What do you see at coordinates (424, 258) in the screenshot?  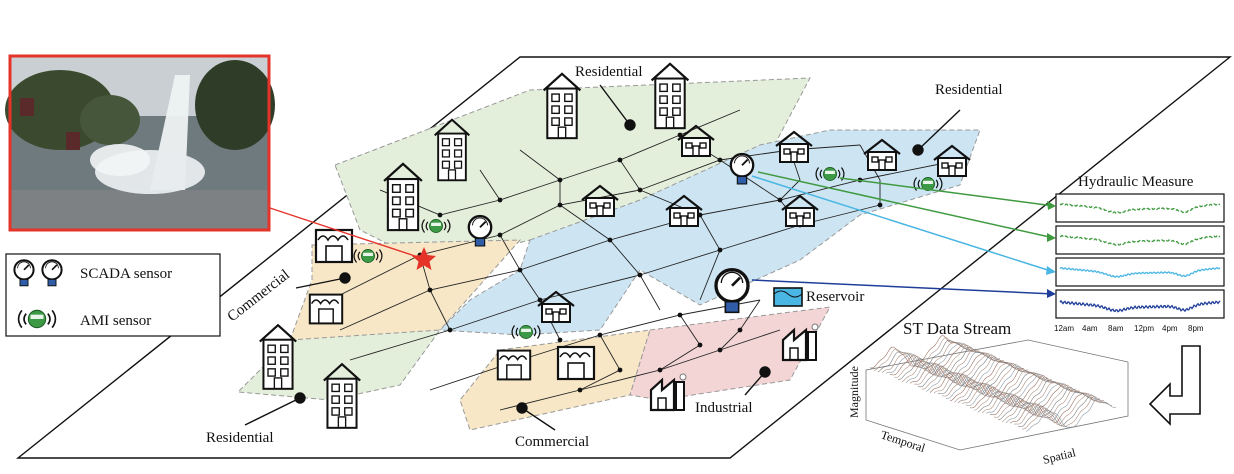 I see `incident-star-icon` at bounding box center [424, 258].